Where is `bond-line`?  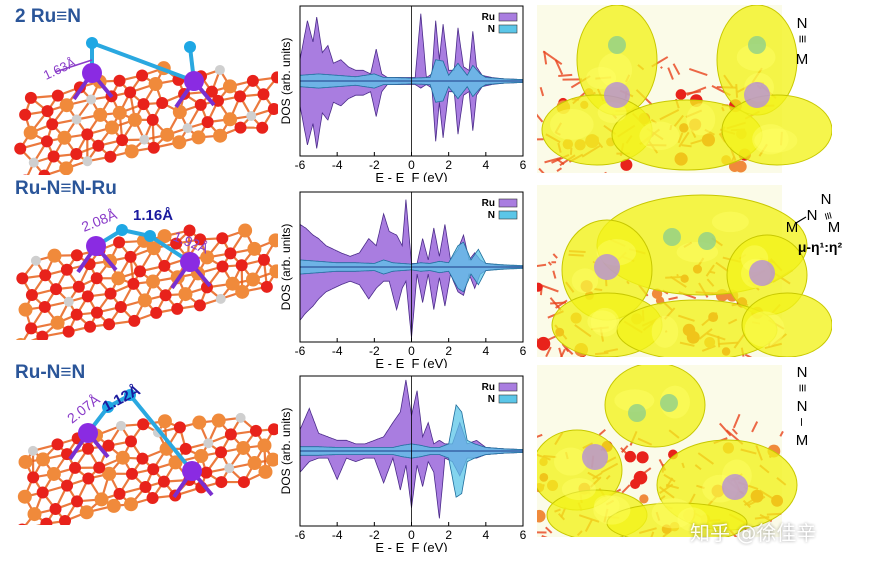
bond-line is located at coordinates (73, 66).